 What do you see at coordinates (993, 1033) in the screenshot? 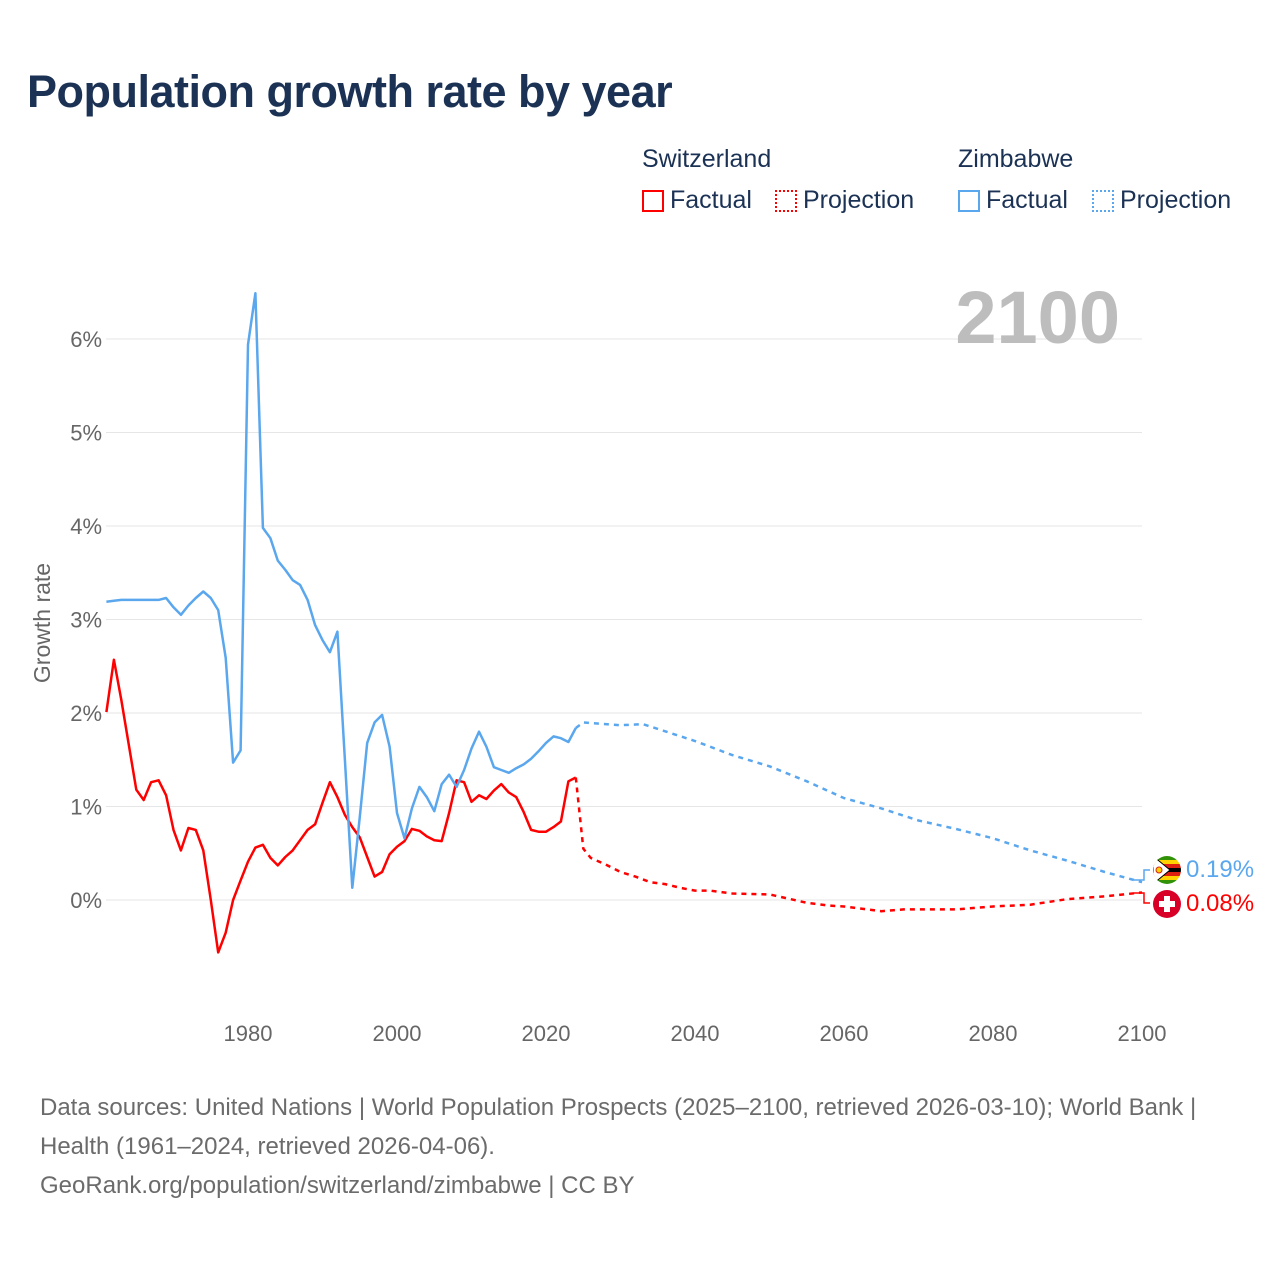
I see `x-tick-label: 2080` at bounding box center [993, 1033].